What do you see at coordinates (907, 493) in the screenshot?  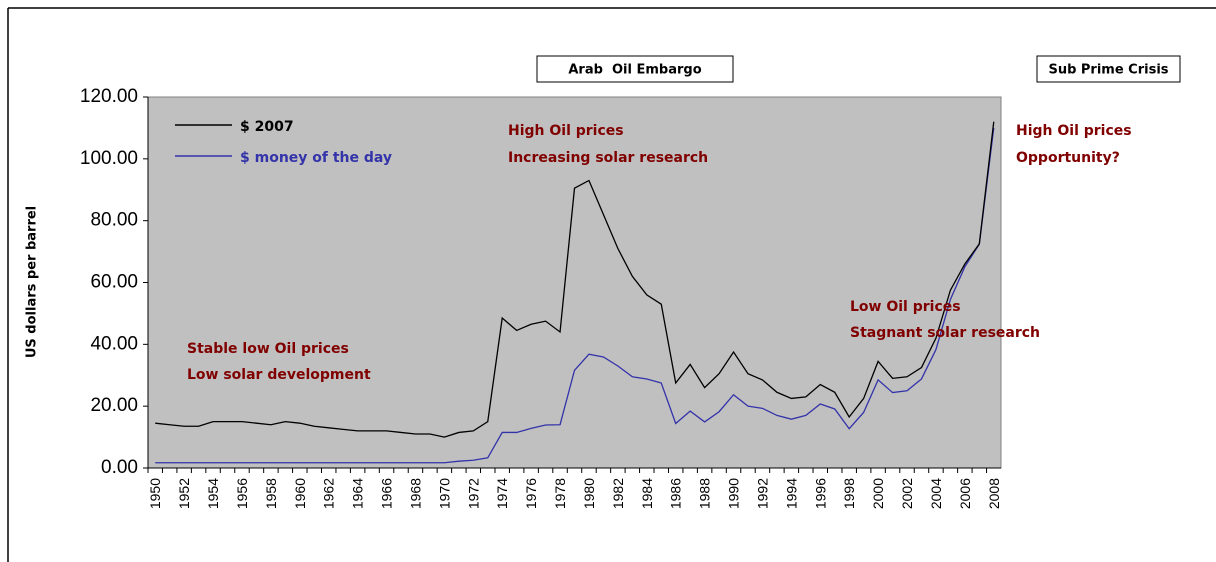 I see `x-tick-label: 2002` at bounding box center [907, 493].